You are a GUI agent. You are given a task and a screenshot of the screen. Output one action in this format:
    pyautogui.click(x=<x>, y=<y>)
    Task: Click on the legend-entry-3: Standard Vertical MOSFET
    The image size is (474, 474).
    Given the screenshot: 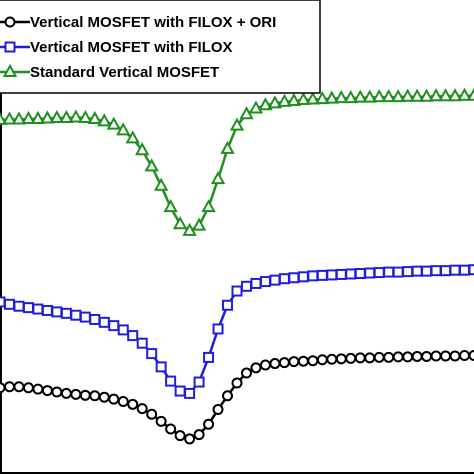 What is the action you would take?
    pyautogui.click(x=109, y=72)
    